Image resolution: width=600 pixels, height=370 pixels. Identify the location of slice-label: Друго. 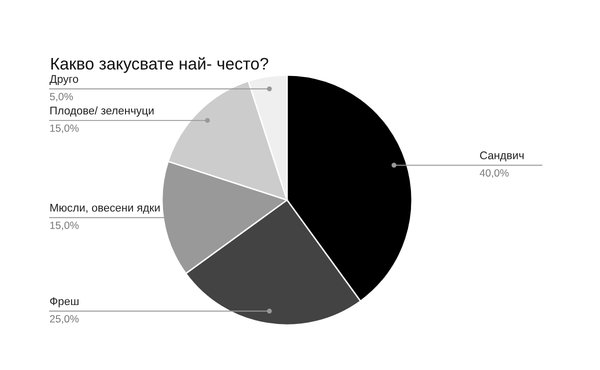
(64, 80).